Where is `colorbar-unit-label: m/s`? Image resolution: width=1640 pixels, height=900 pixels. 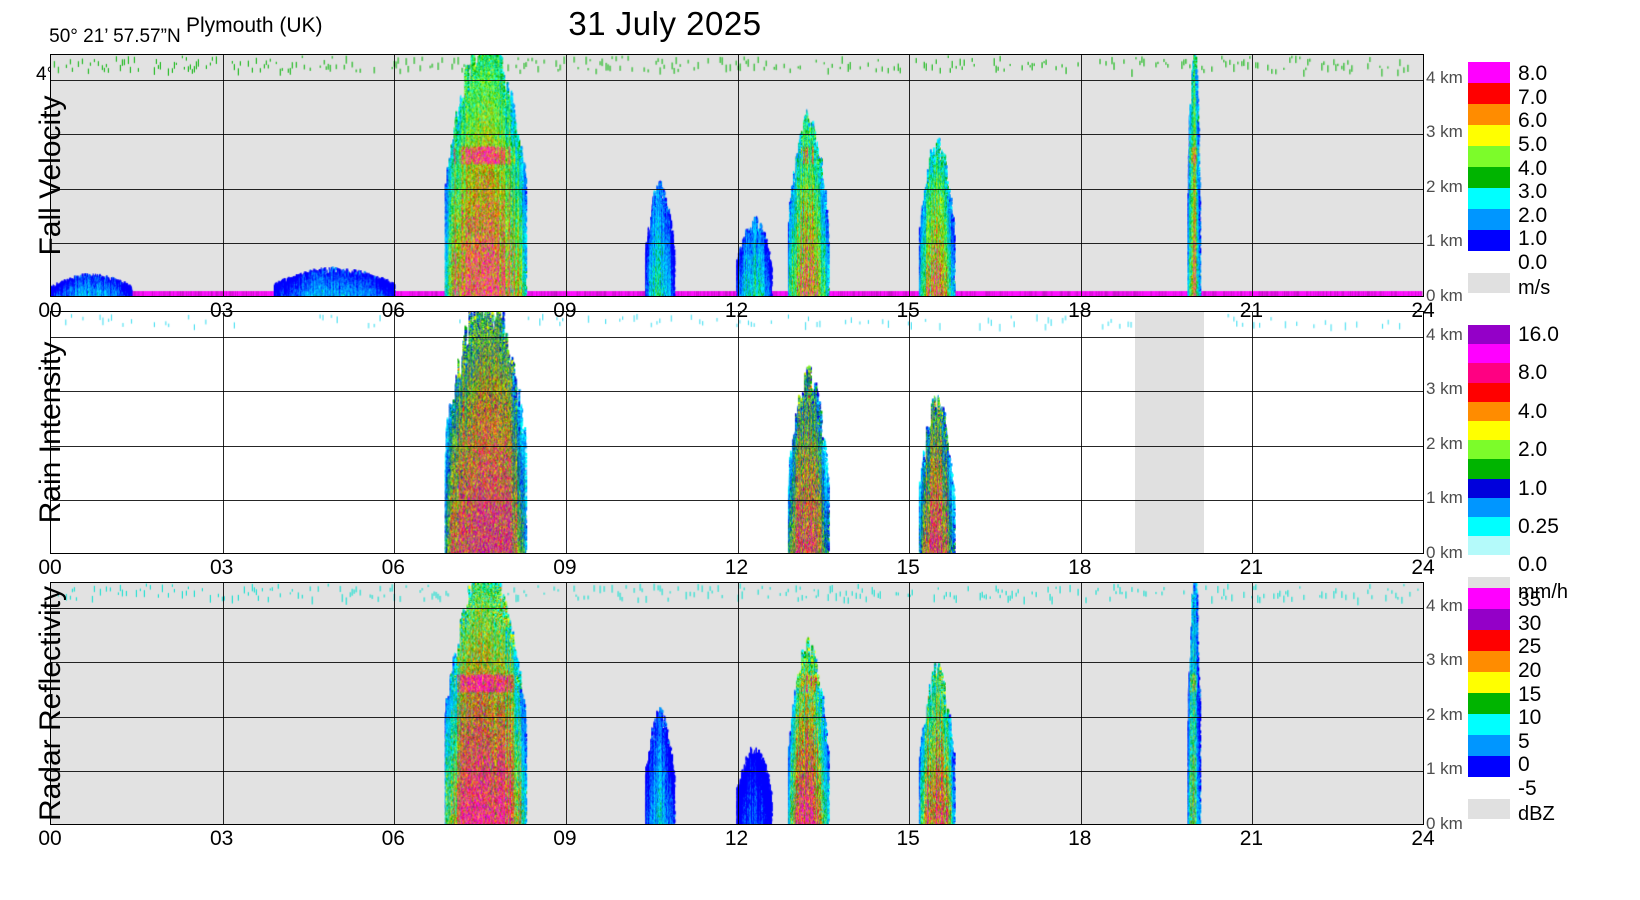 colorbar-unit-label: m/s is located at coordinates (1534, 288).